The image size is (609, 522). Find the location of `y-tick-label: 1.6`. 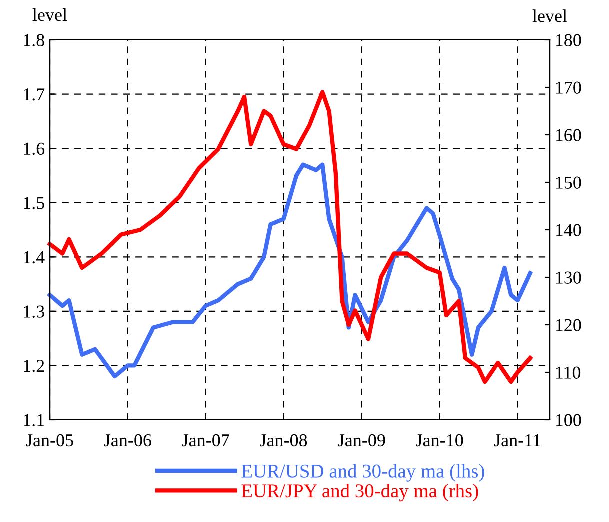

y-tick-label: 1.6 is located at coordinates (34, 149).